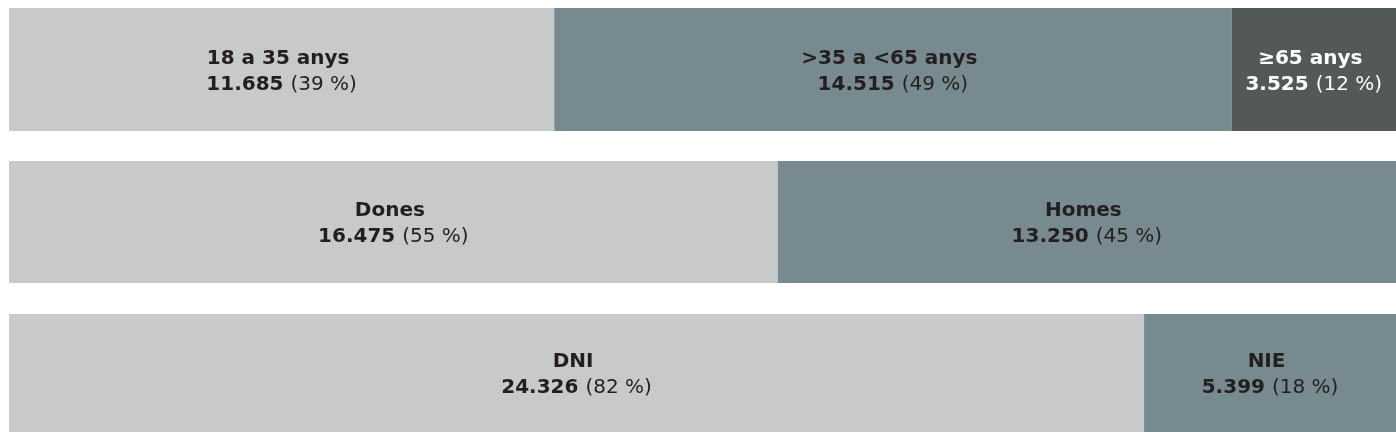  Describe the element at coordinates (1087, 235) in the screenshot. I see `data-label: 13.250 (45 %)` at that location.